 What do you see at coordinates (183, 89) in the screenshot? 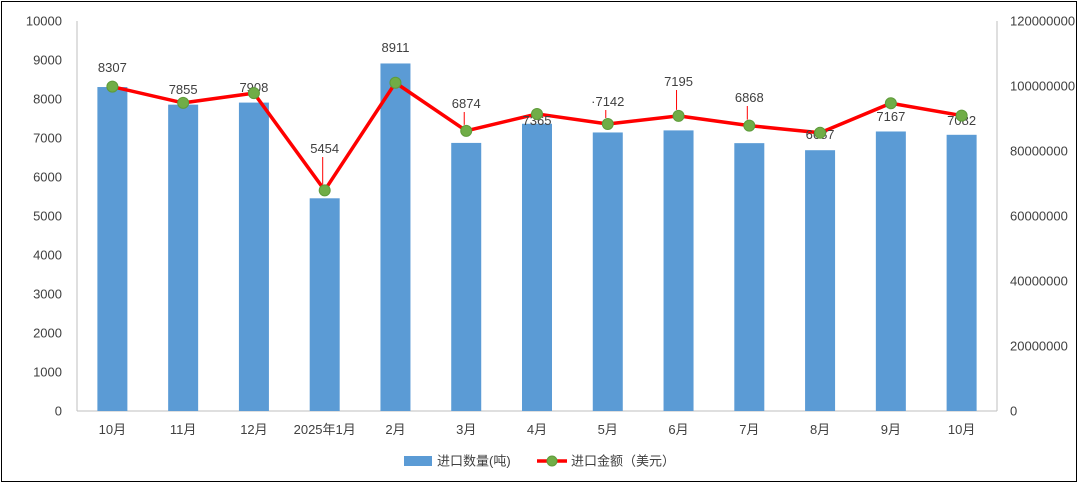
I see `bar-data-label: 7855` at bounding box center [183, 89].